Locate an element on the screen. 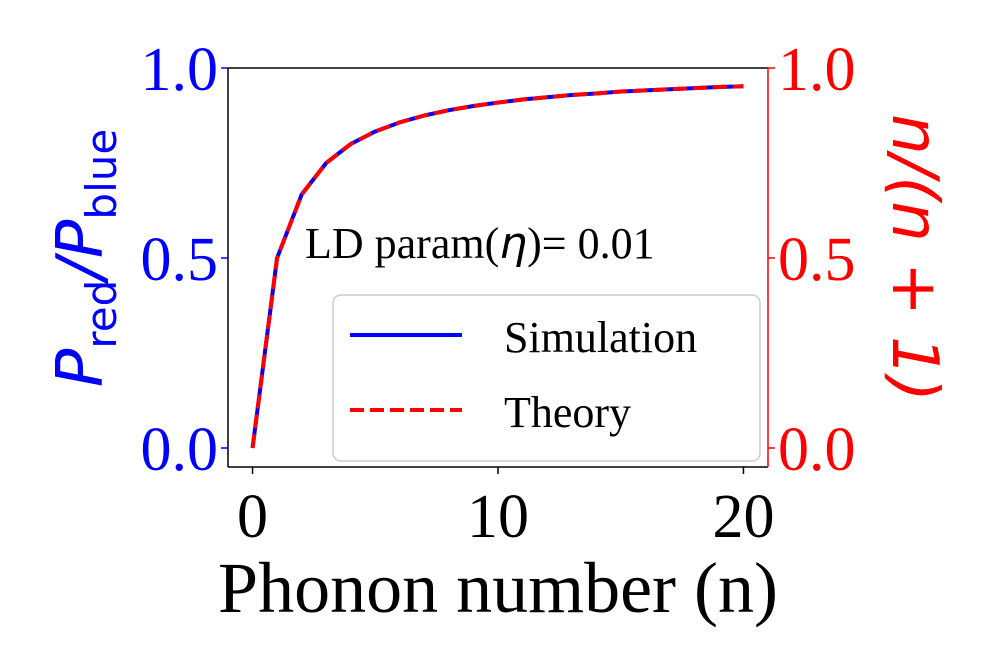  left-y-tick-label: 1.0 is located at coordinates (180, 70).